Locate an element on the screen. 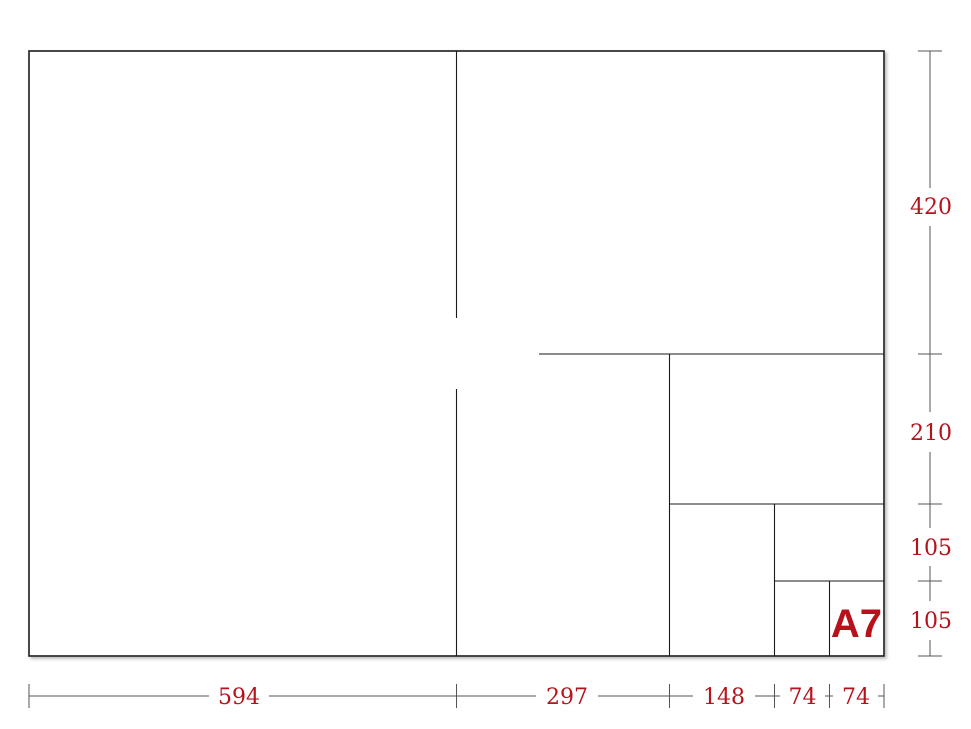  vertical-dimension-line is located at coordinates (930, 353).